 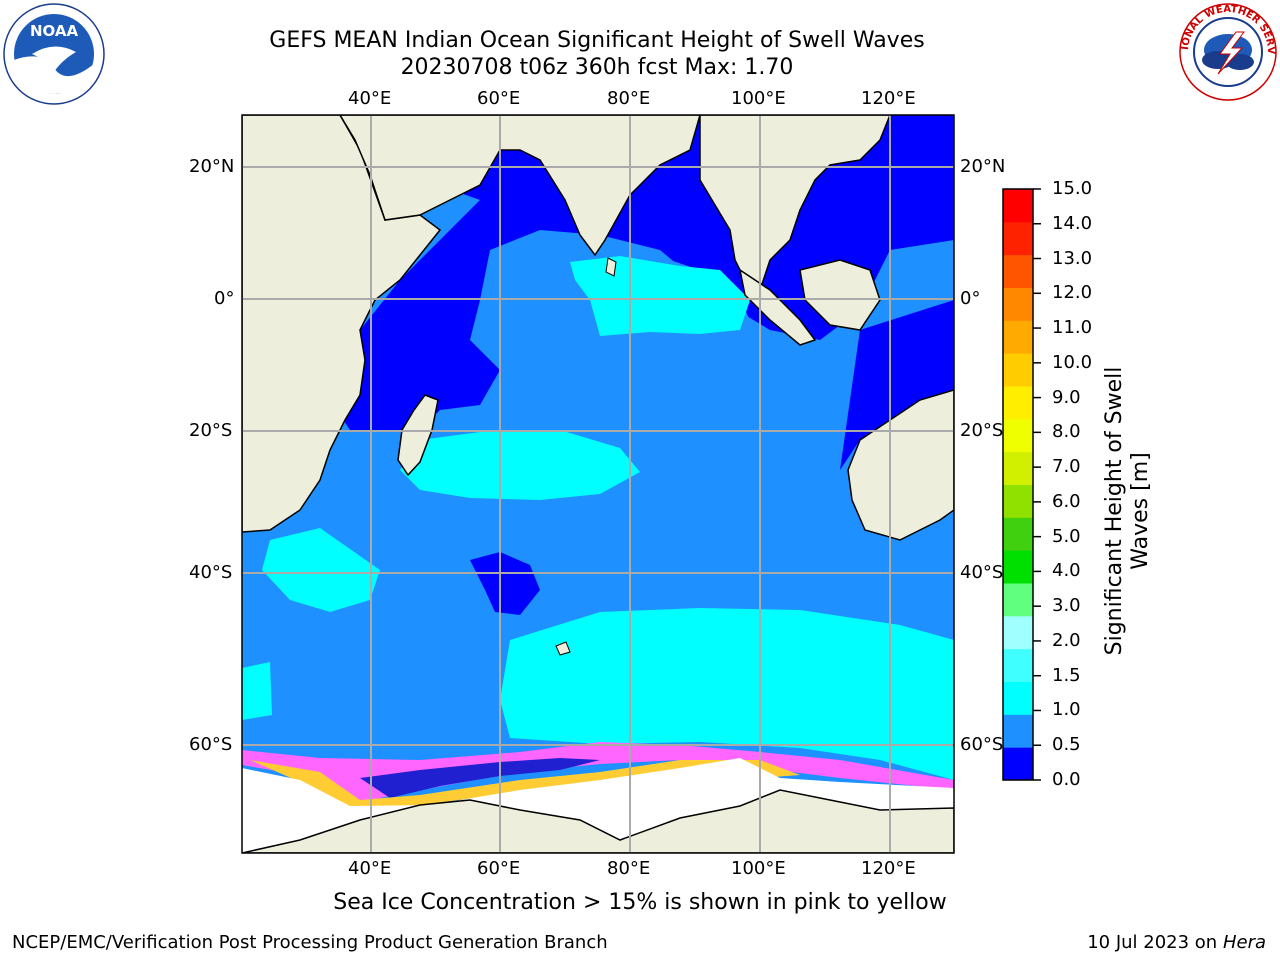 I want to click on colorbar-tick-label: 9.0, so click(x=1066, y=397).